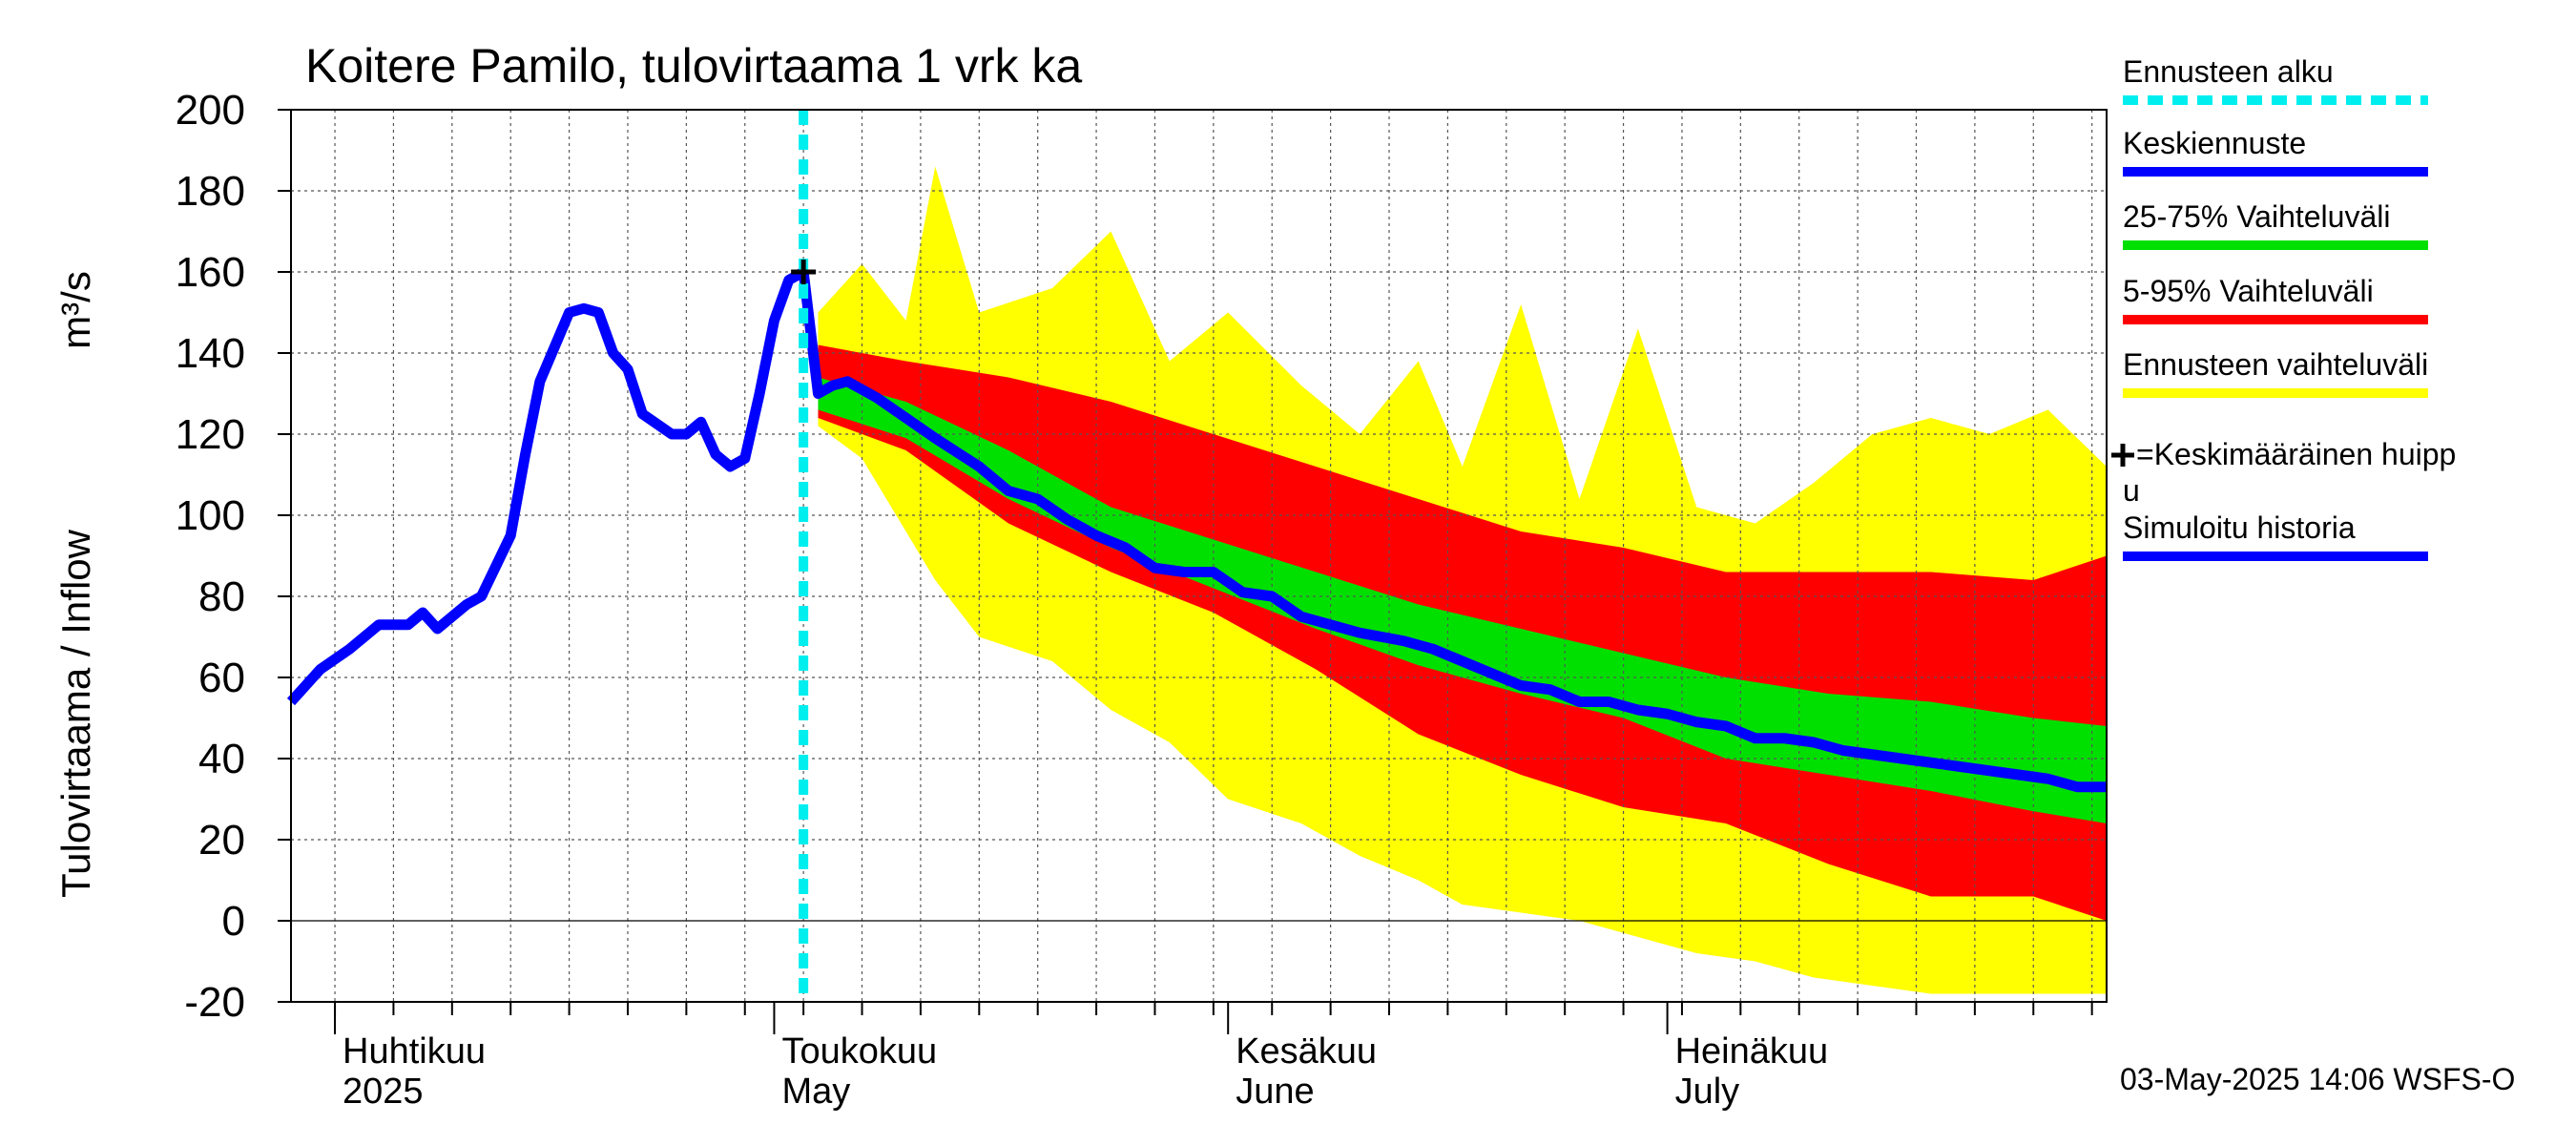  I want to click on y-tick-label: 80, so click(221, 596).